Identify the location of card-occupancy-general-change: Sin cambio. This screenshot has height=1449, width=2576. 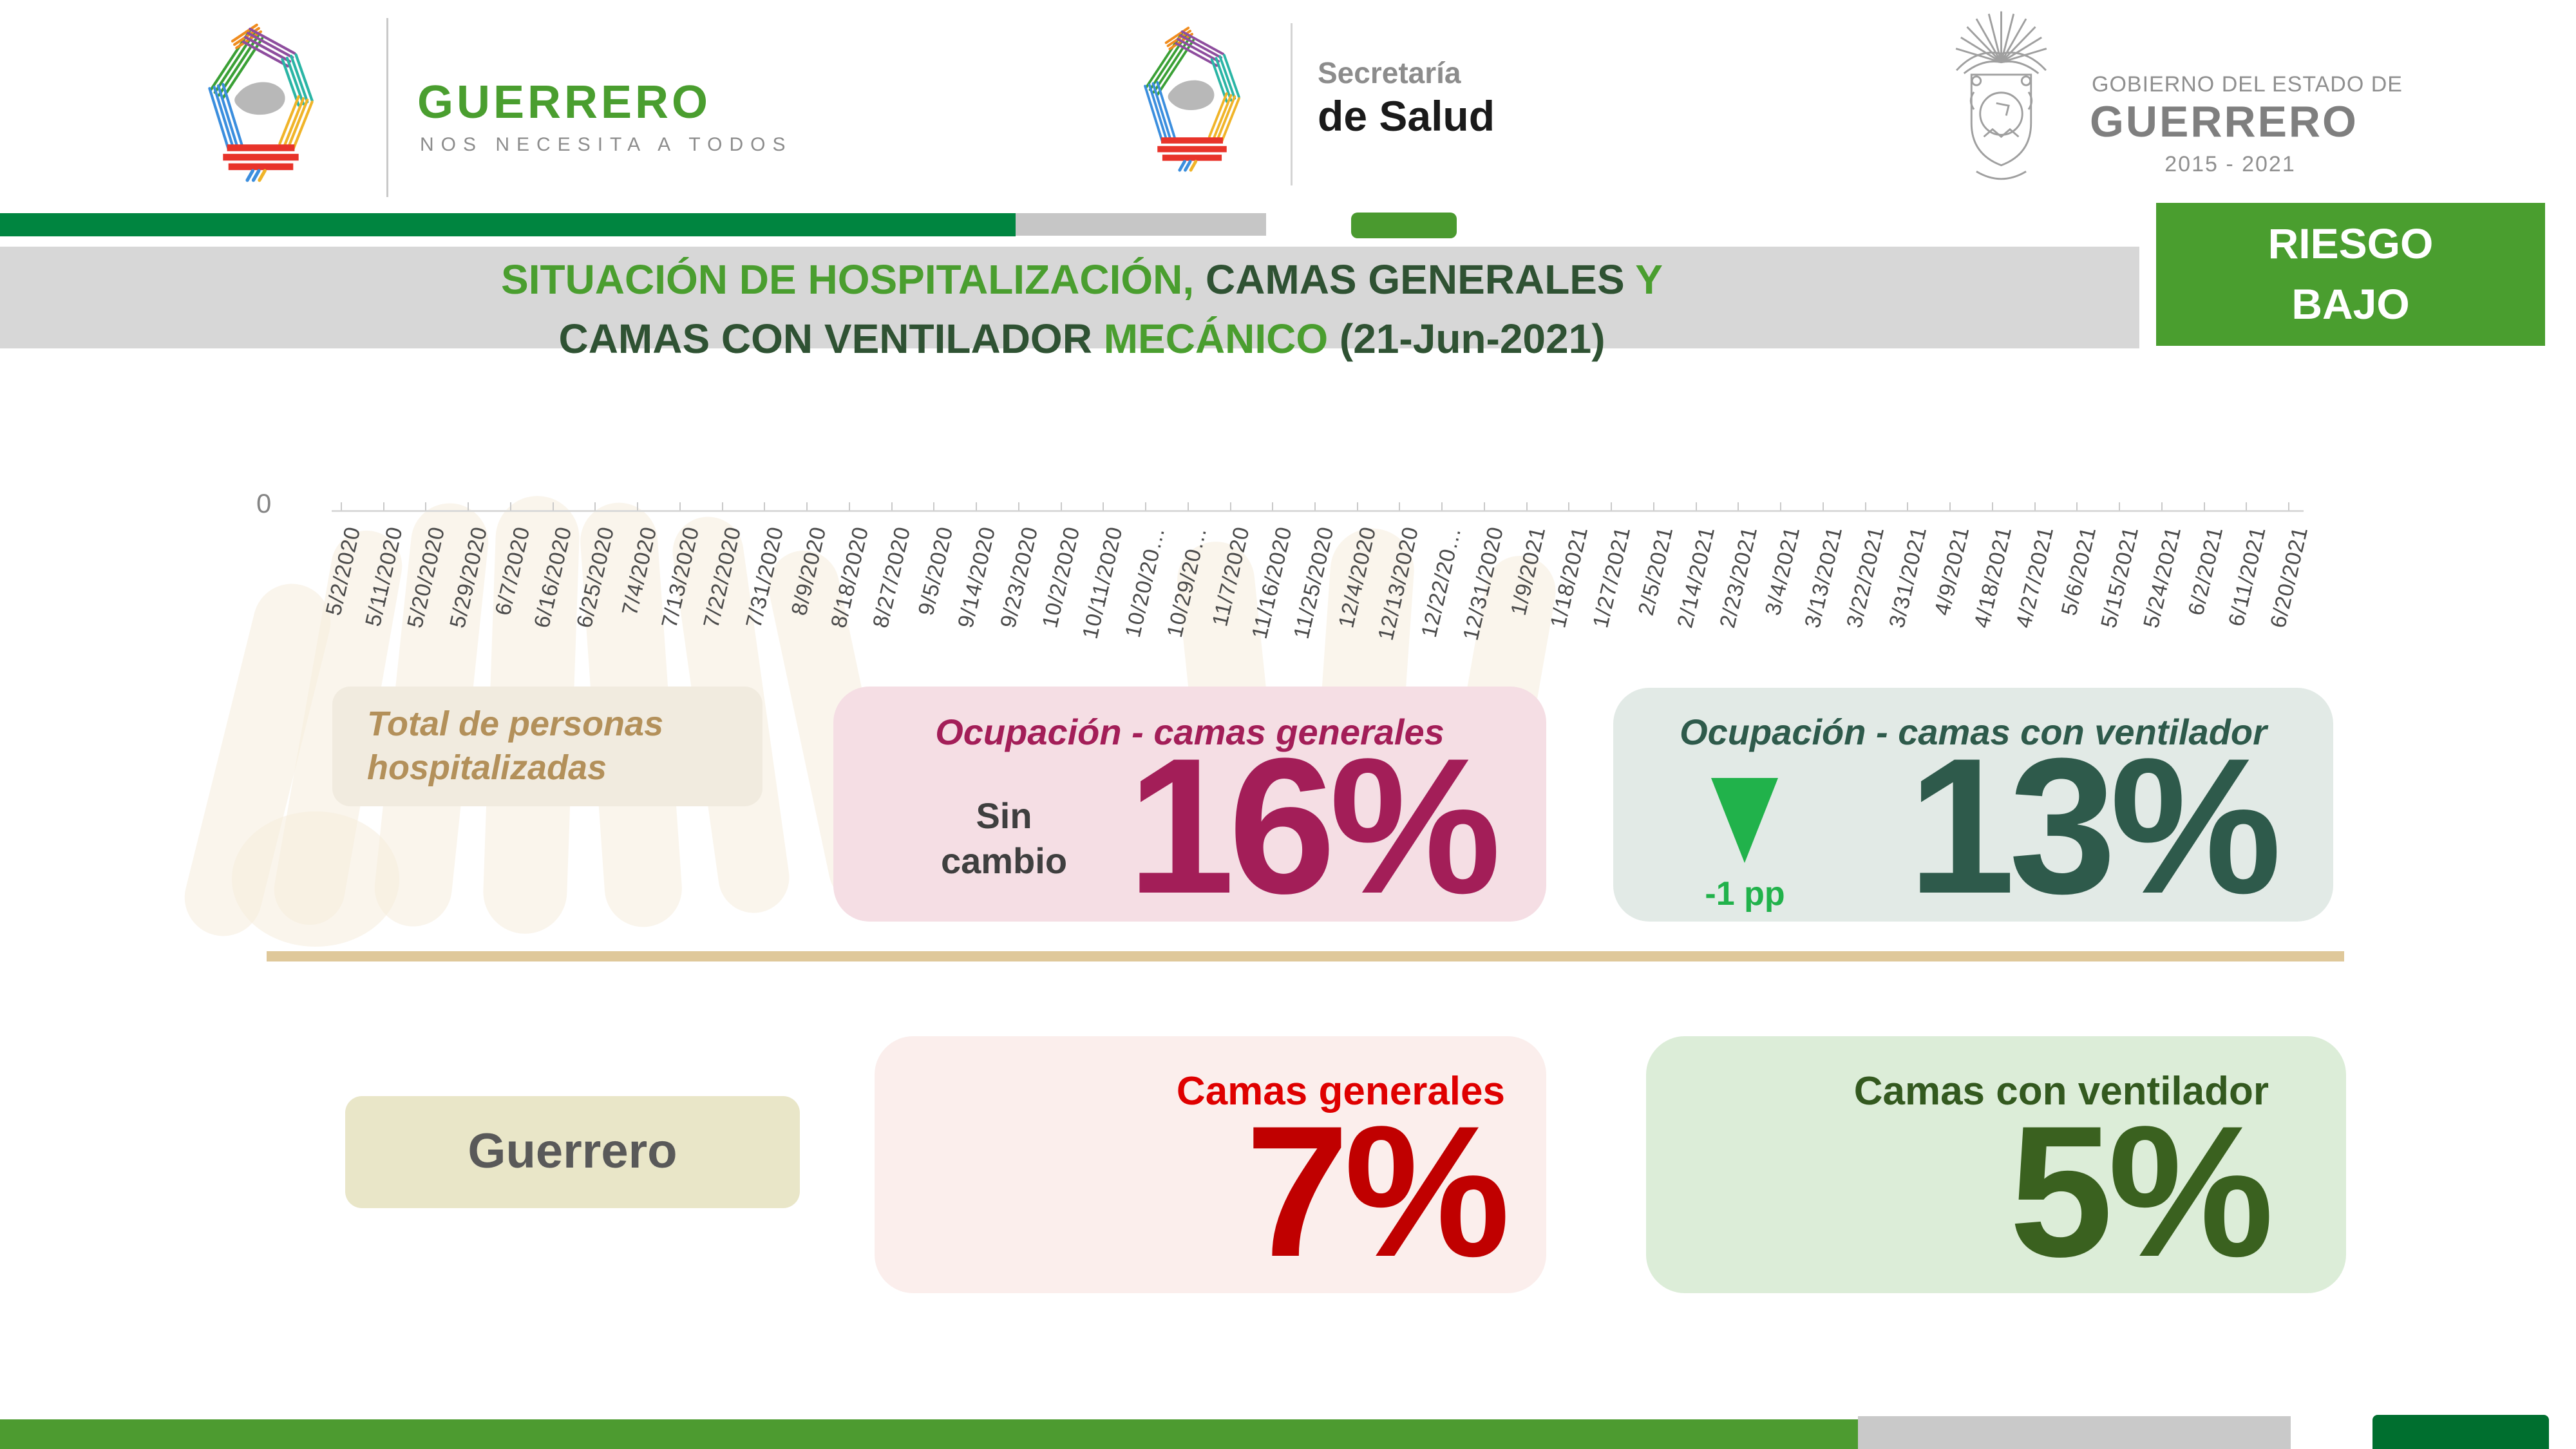
(1004, 839).